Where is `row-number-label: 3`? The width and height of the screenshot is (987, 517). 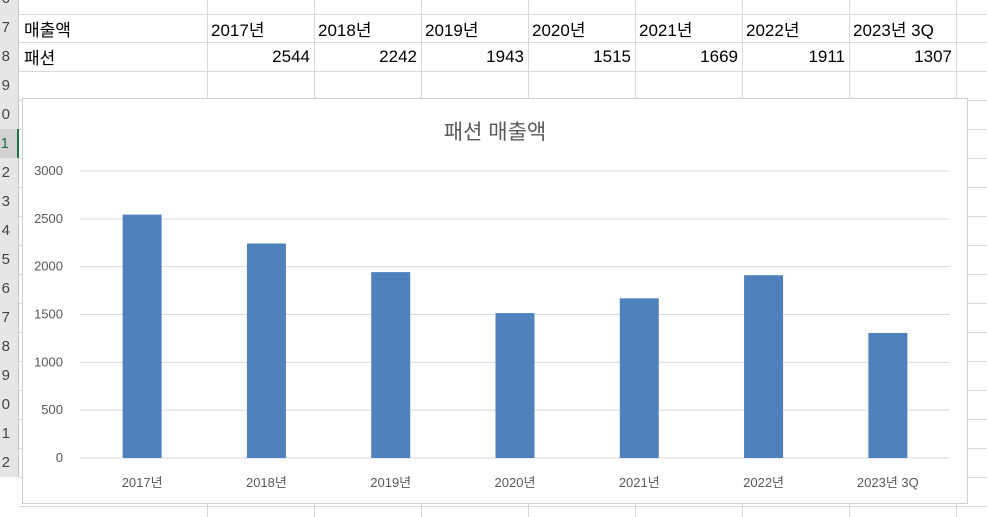 row-number-label: 3 is located at coordinates (5, 201).